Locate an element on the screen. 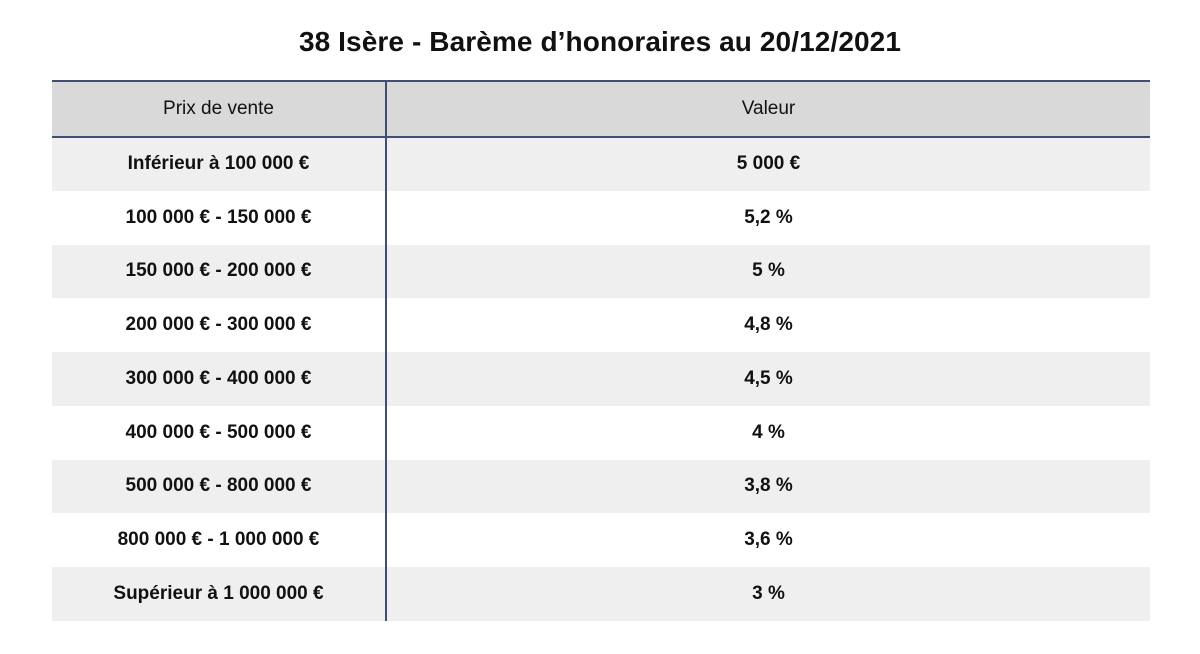 This screenshot has width=1200, height=654. sale-price-cell: 150 000 € - 200 000 € is located at coordinates (219, 271).